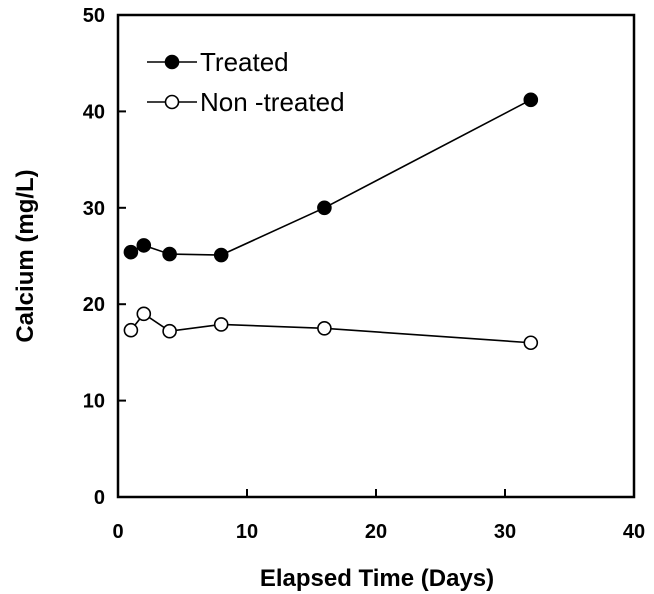  Describe the element at coordinates (247, 532) in the screenshot. I see `x-tick-label: 10` at that location.